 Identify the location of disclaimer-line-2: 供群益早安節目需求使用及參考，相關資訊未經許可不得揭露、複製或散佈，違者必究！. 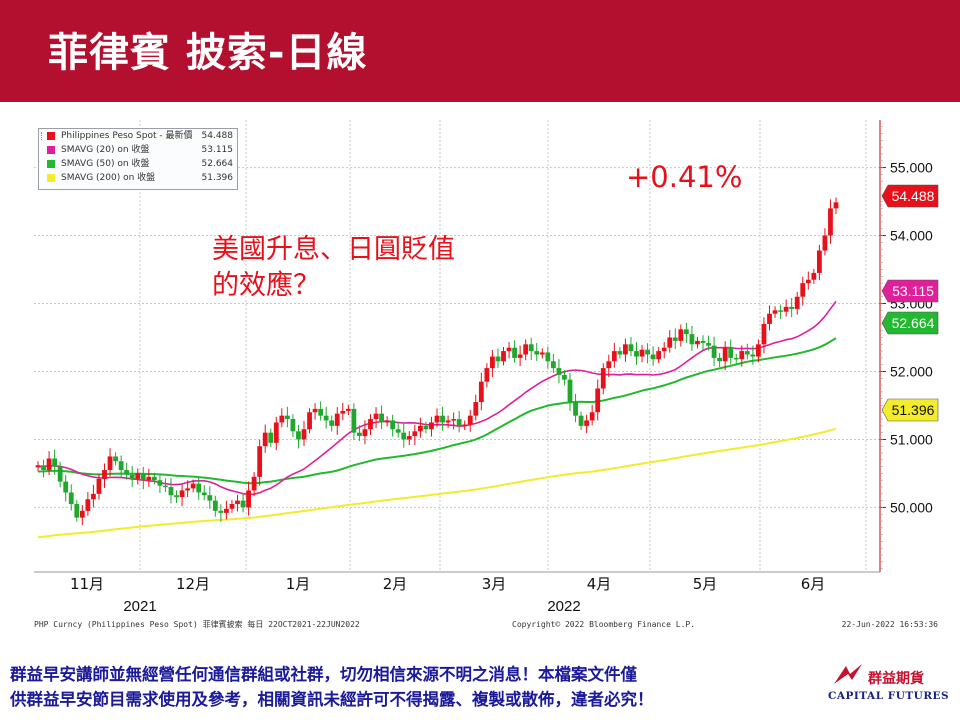
(332, 699).